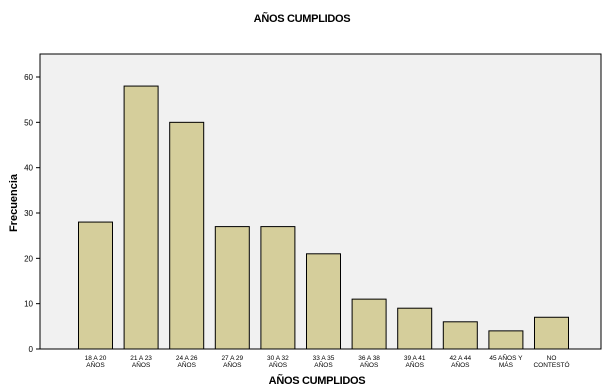 This screenshot has width=604, height=388. Describe the element at coordinates (28, 77) in the screenshot. I see `y-tick-label: 60` at that location.